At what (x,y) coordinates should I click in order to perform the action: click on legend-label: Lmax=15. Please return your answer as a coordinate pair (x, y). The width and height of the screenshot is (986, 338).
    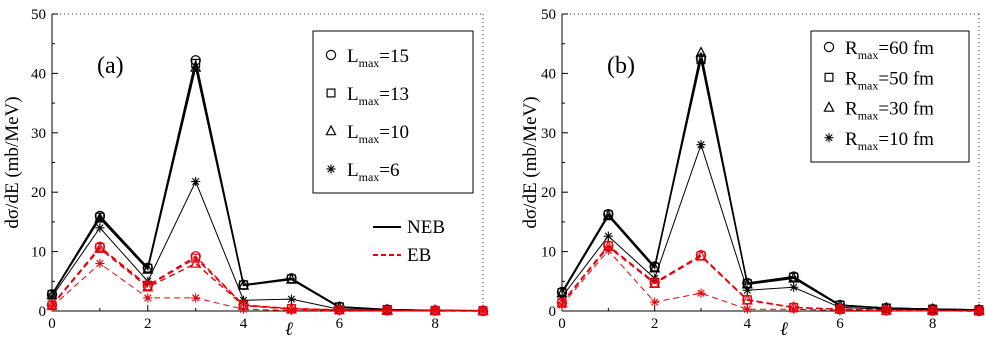
    Looking at the image, I should click on (378, 58).